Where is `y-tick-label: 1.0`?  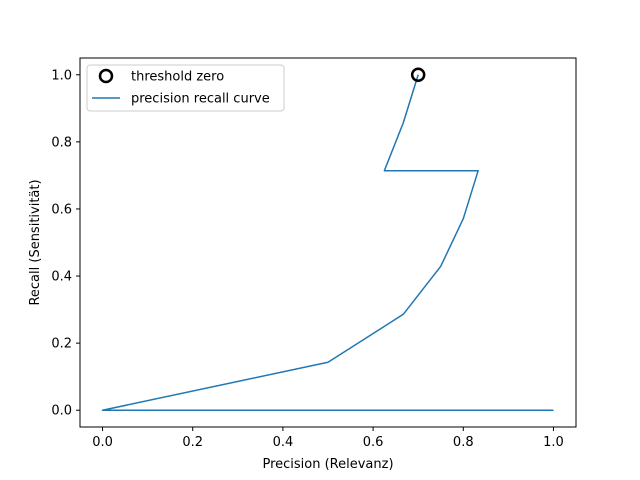
y-tick-label: 1.0 is located at coordinates (61, 75).